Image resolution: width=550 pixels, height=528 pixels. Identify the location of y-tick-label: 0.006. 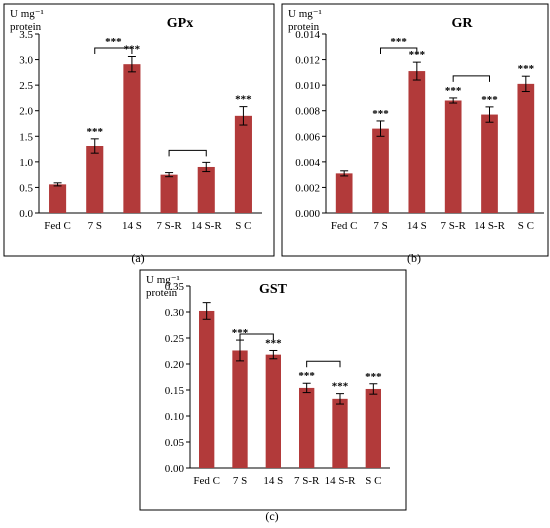
(307, 137).